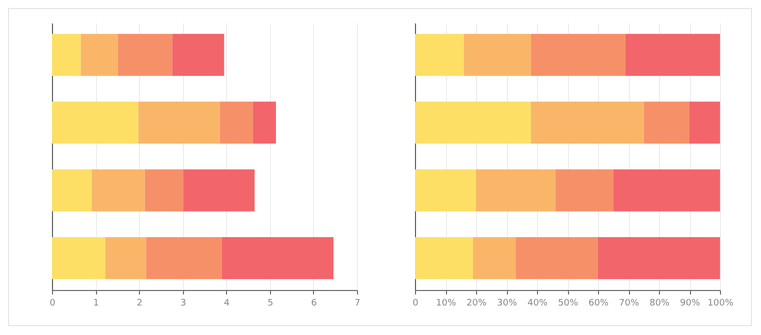 The width and height of the screenshot is (761, 335). What do you see at coordinates (507, 303) in the screenshot?
I see `x-tick-label: 30%` at bounding box center [507, 303].